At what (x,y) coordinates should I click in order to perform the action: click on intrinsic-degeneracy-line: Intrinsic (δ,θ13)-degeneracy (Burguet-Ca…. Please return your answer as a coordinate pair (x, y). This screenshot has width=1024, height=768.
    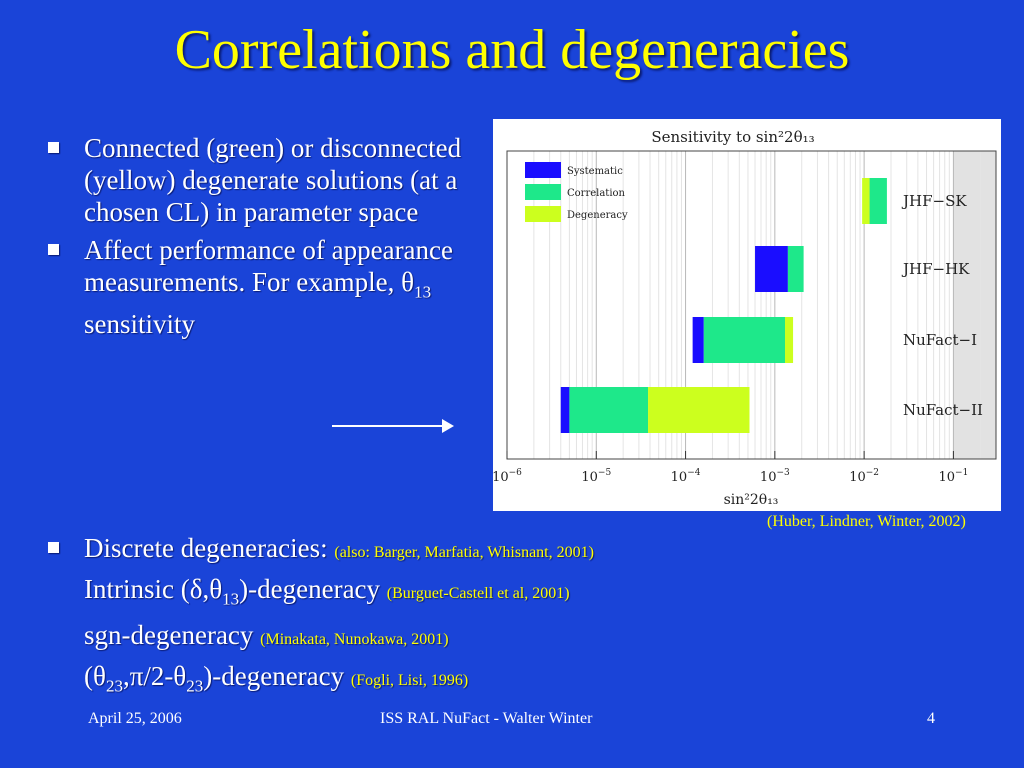
    Looking at the image, I should click on (317, 594).